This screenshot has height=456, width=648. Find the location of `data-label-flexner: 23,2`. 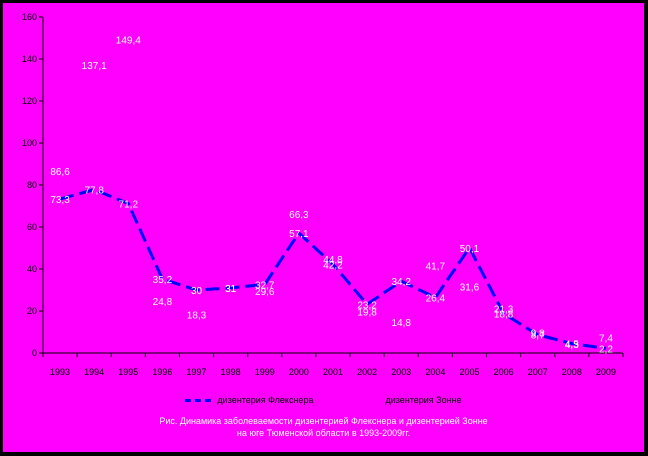

data-label-flexner: 23,2 is located at coordinates (367, 305).